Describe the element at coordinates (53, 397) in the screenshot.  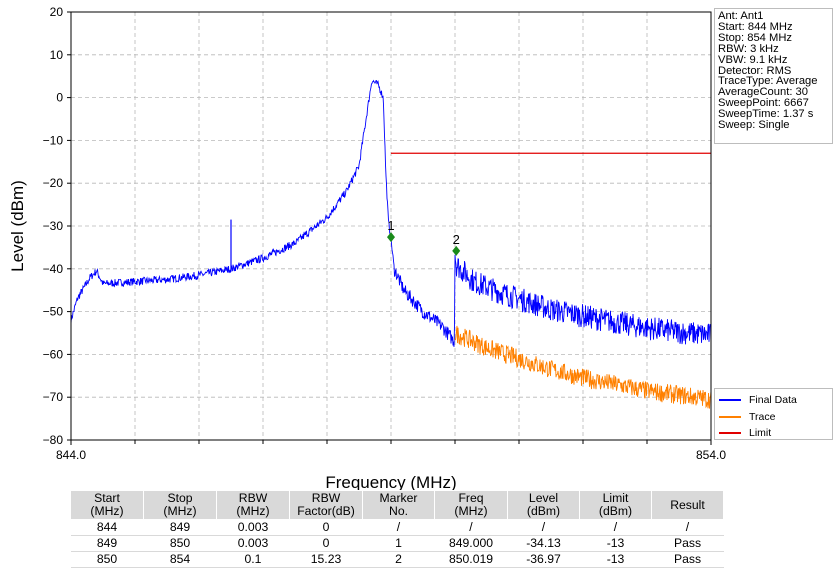
I see `y-tick-label: −70` at that location.